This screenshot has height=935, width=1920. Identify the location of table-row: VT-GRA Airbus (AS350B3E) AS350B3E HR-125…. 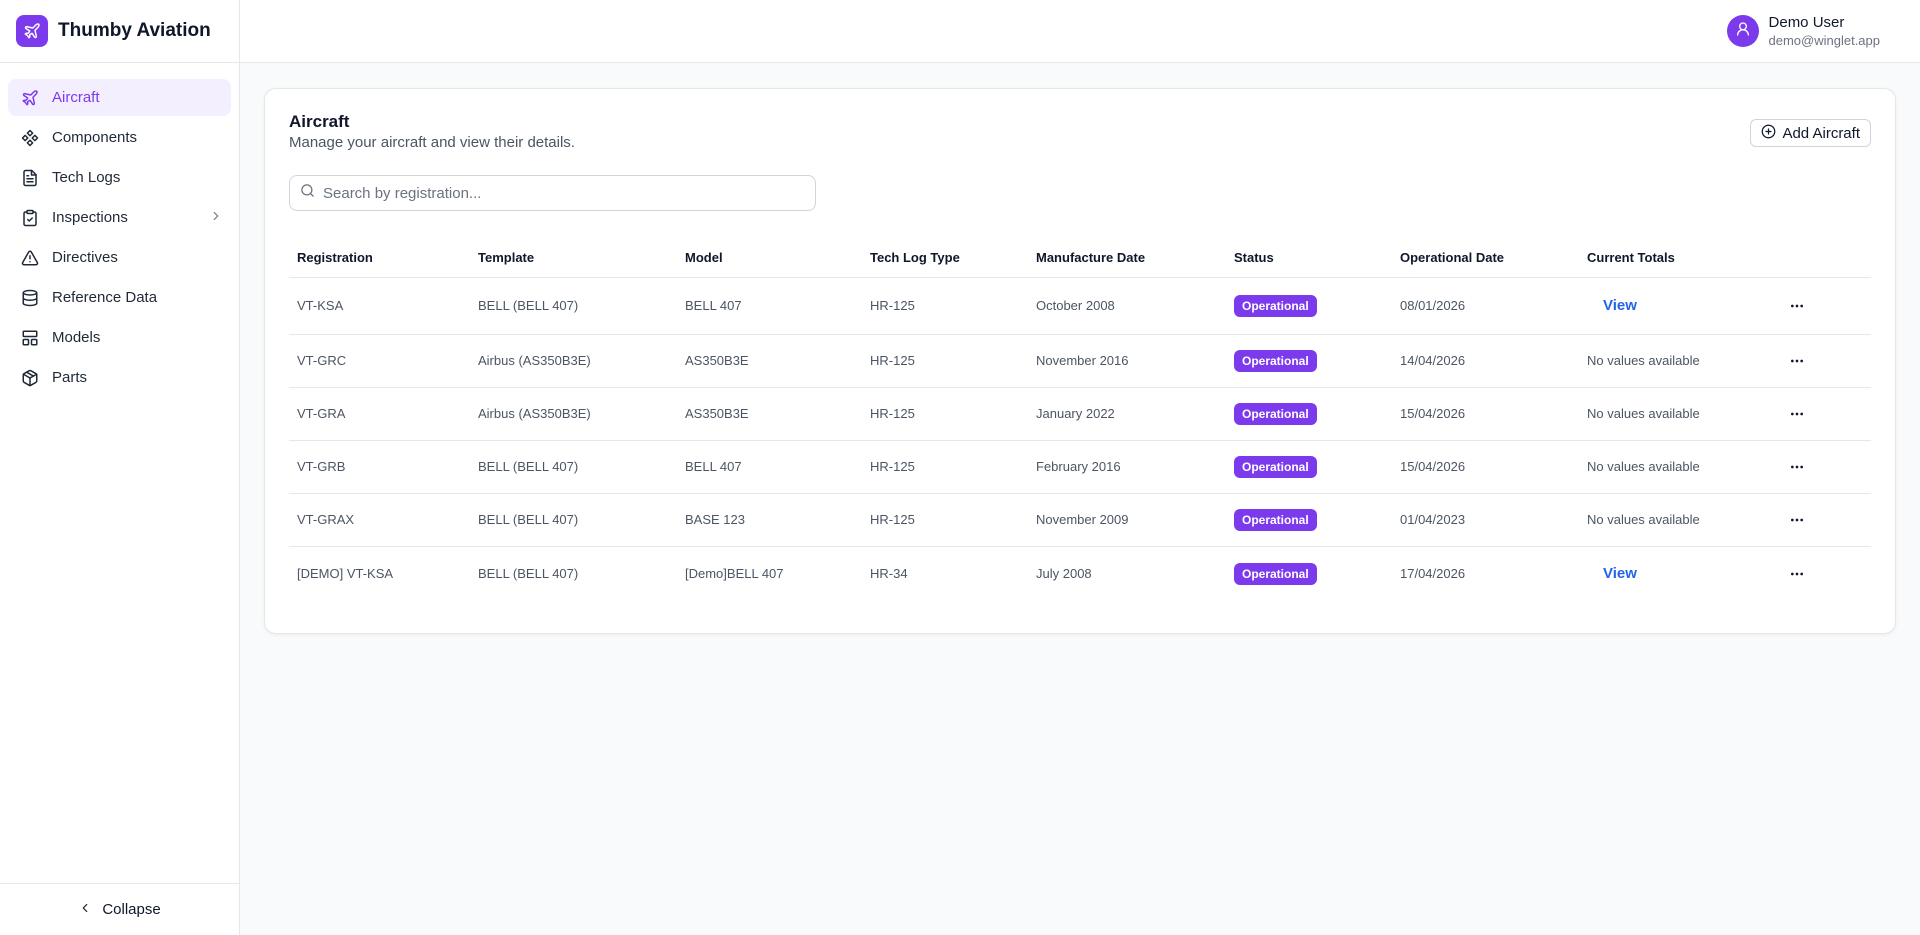
(1080, 414).